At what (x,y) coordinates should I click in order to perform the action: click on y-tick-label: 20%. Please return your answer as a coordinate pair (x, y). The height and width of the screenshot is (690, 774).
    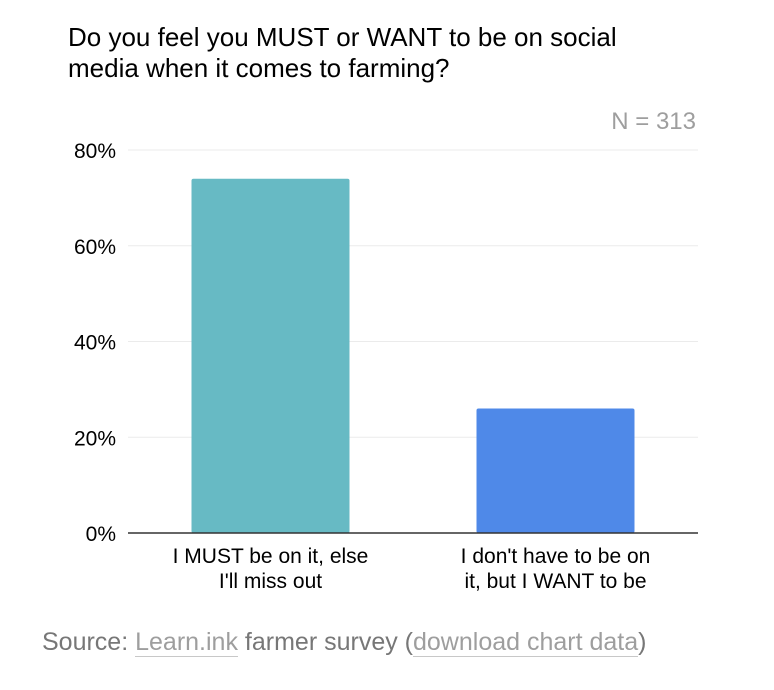
    Looking at the image, I should click on (95, 438).